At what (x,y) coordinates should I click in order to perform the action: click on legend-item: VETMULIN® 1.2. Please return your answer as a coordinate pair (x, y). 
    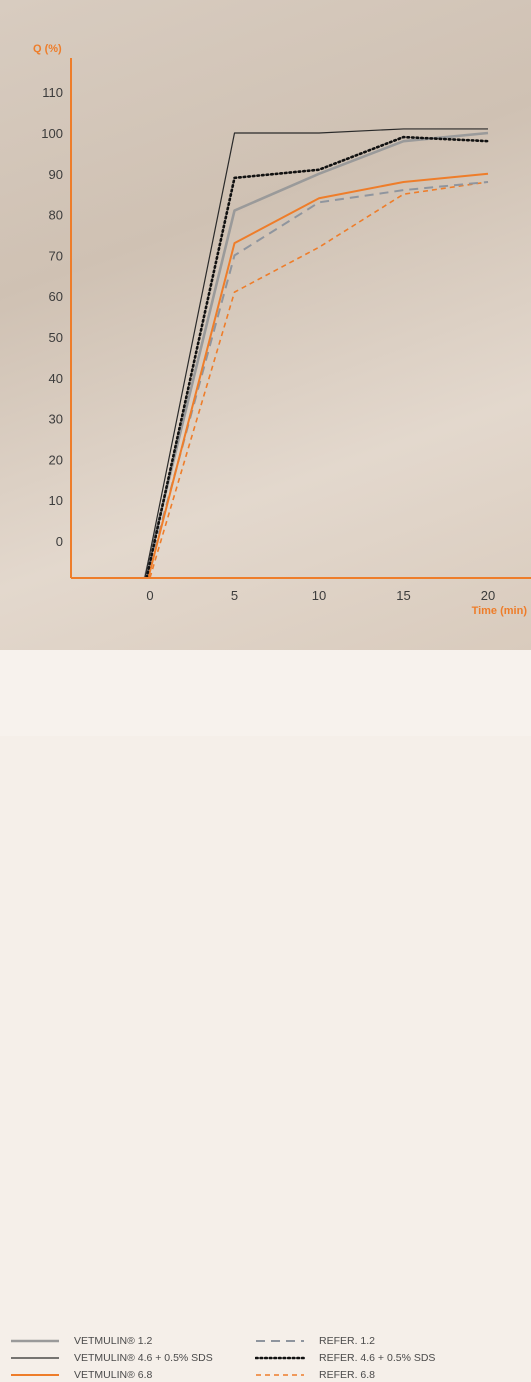
    Looking at the image, I should click on (81, 1341).